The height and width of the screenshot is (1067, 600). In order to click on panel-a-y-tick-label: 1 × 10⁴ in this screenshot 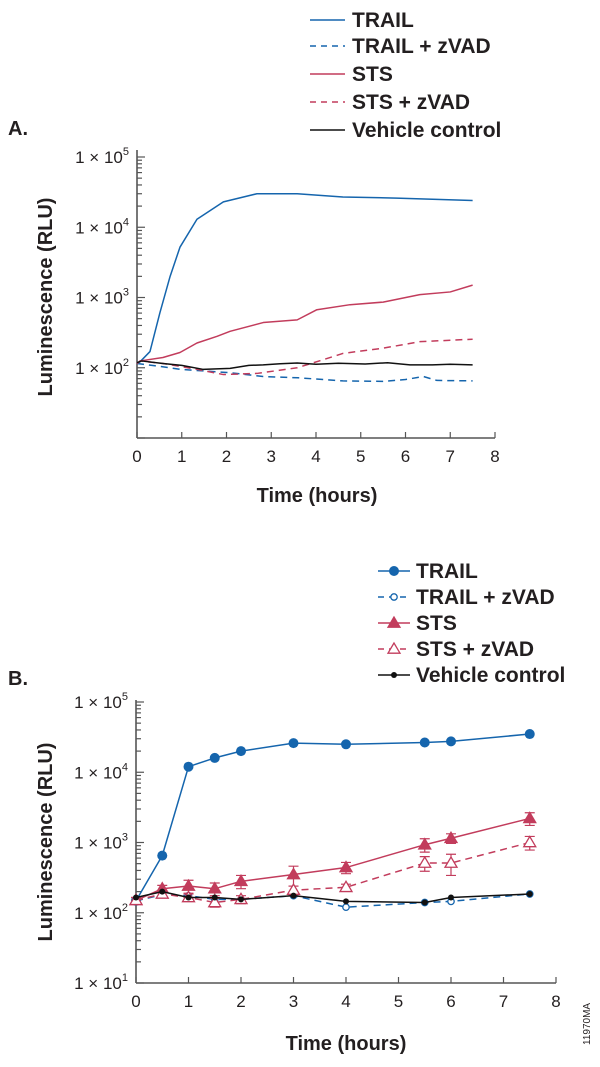, I will do `click(102, 226)`.